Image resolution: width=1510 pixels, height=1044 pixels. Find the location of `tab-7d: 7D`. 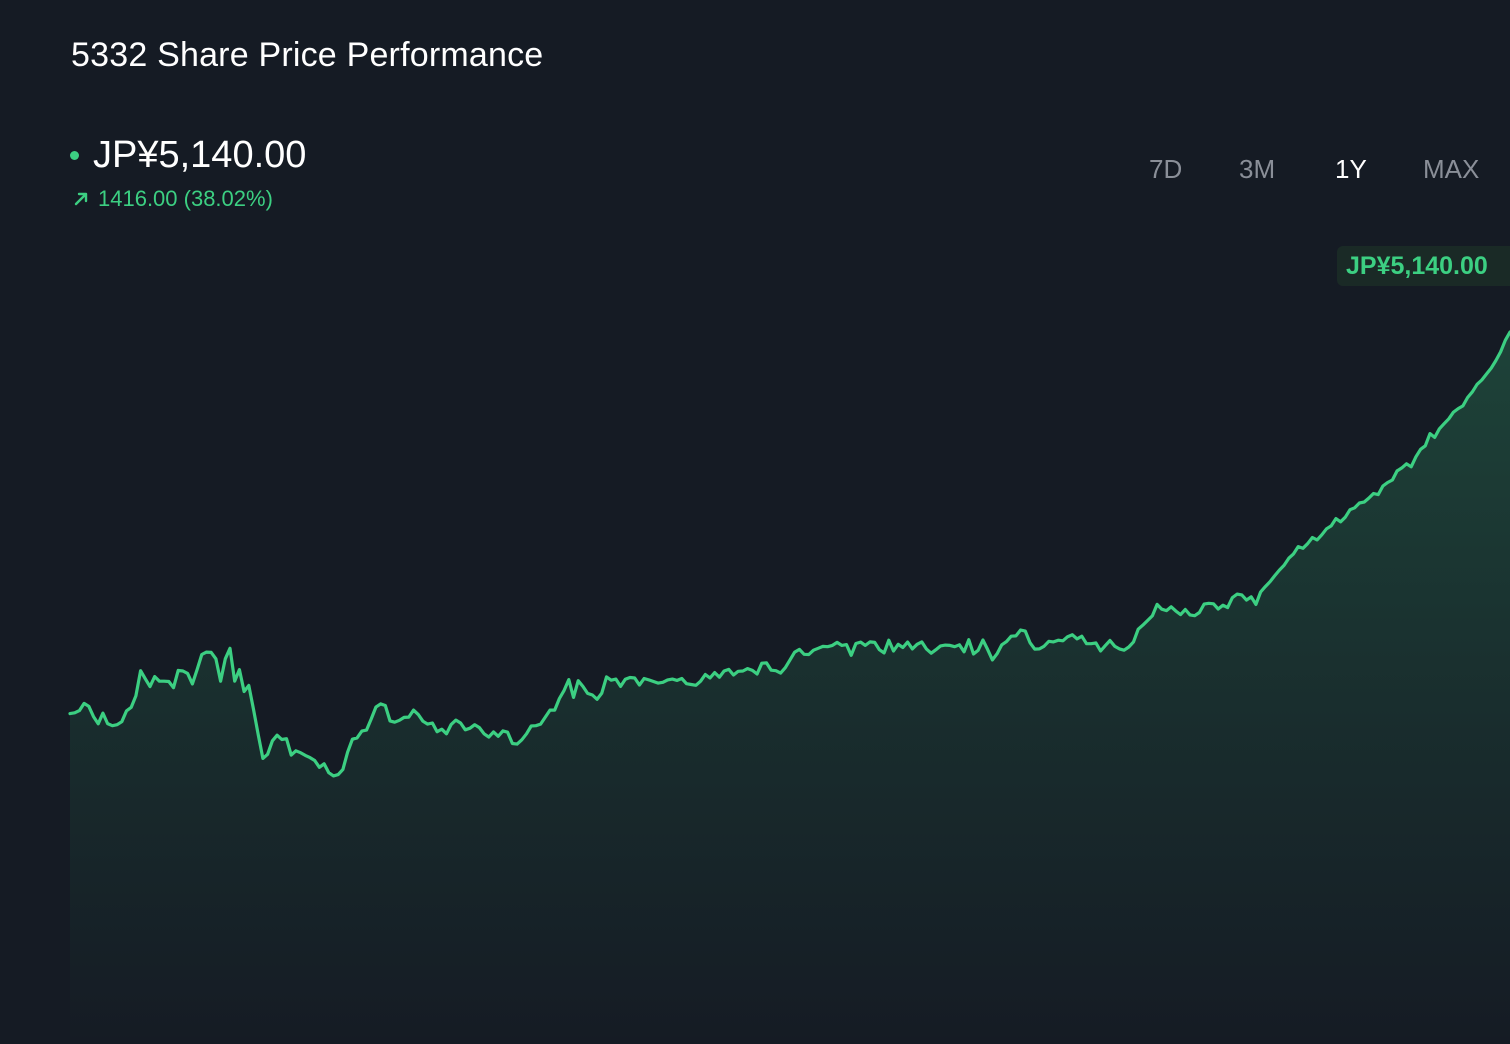

tab-7d: 7D is located at coordinates (1166, 169).